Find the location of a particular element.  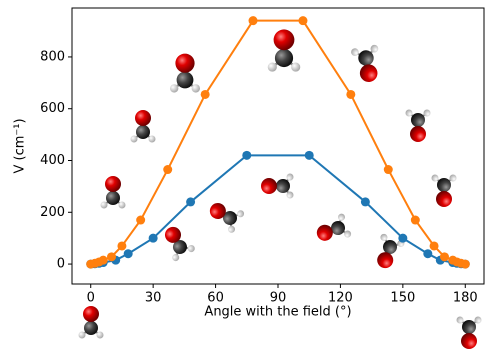

y-tick-label: 600 is located at coordinates (52, 108).